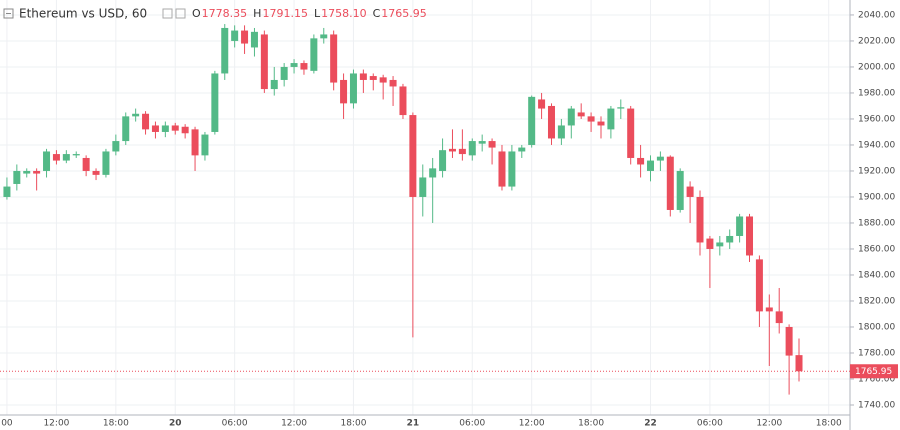 This screenshot has width=900, height=430. Describe the element at coordinates (876, 15) in the screenshot. I see `y-tick-label: 2040.00` at that location.